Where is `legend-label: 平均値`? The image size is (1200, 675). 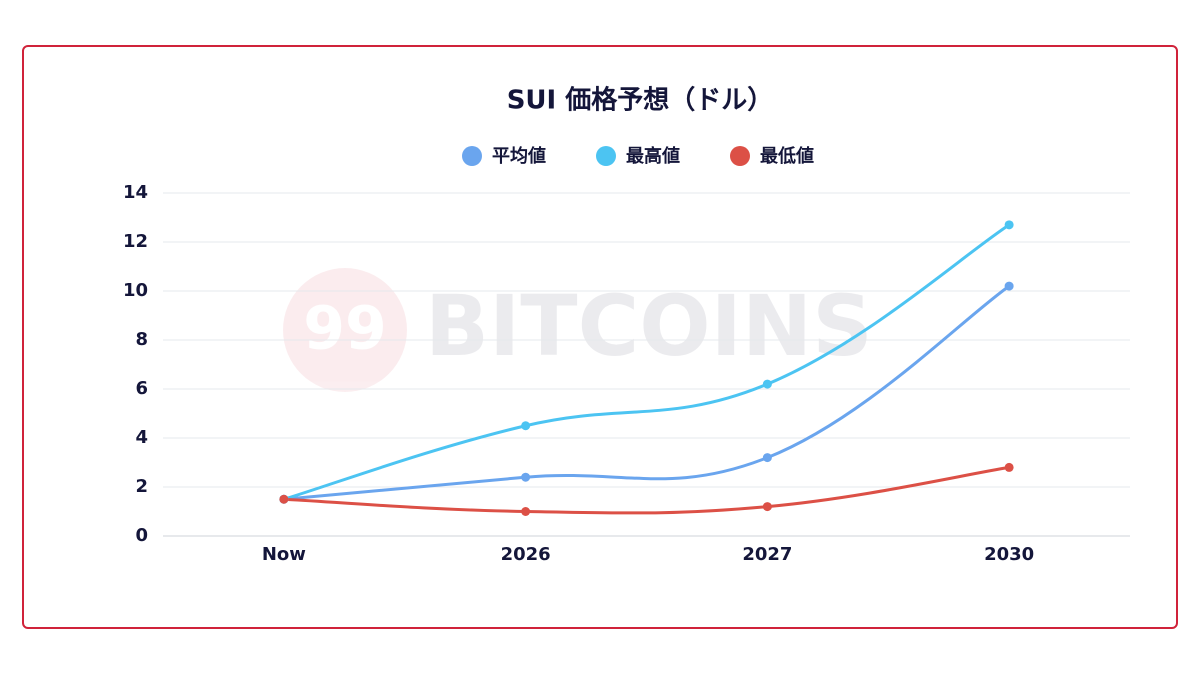 legend-label: 平均値 is located at coordinates (519, 156).